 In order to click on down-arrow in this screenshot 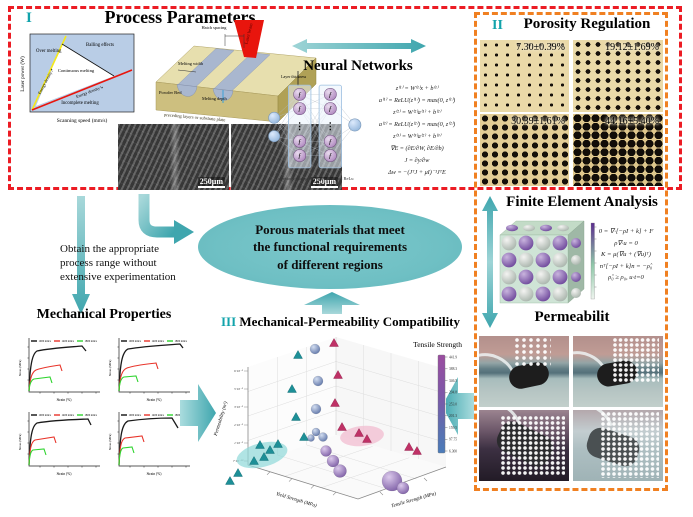, I will do `click(81, 255)`.